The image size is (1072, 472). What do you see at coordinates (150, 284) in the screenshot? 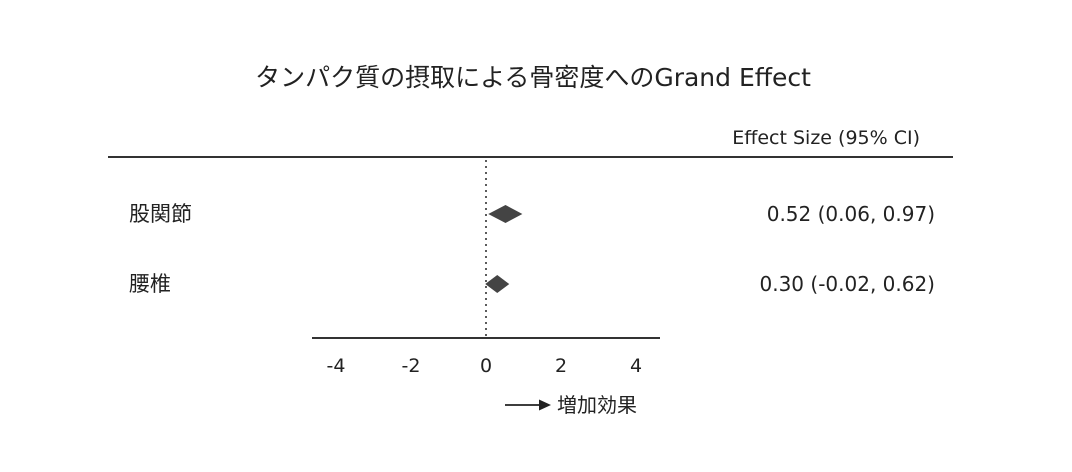
I see `row-label: 腰椎` at bounding box center [150, 284].